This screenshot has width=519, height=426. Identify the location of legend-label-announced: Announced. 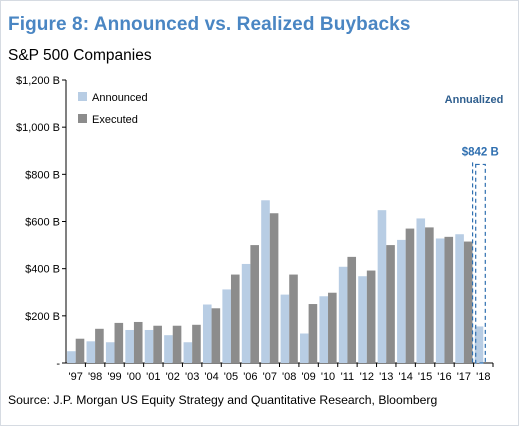
(120, 98).